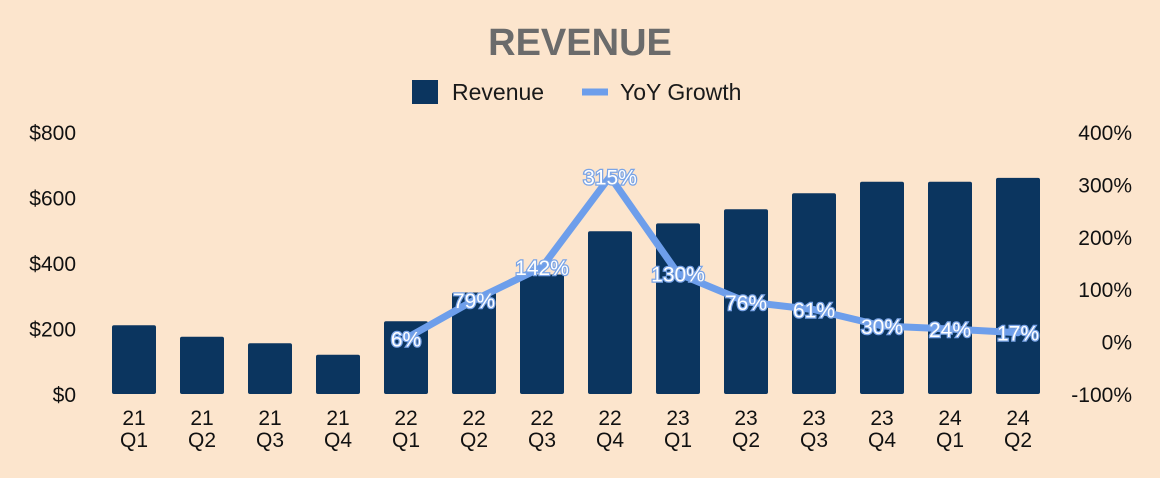  What do you see at coordinates (64, 395) in the screenshot?
I see `left-tick-label: $0` at bounding box center [64, 395].